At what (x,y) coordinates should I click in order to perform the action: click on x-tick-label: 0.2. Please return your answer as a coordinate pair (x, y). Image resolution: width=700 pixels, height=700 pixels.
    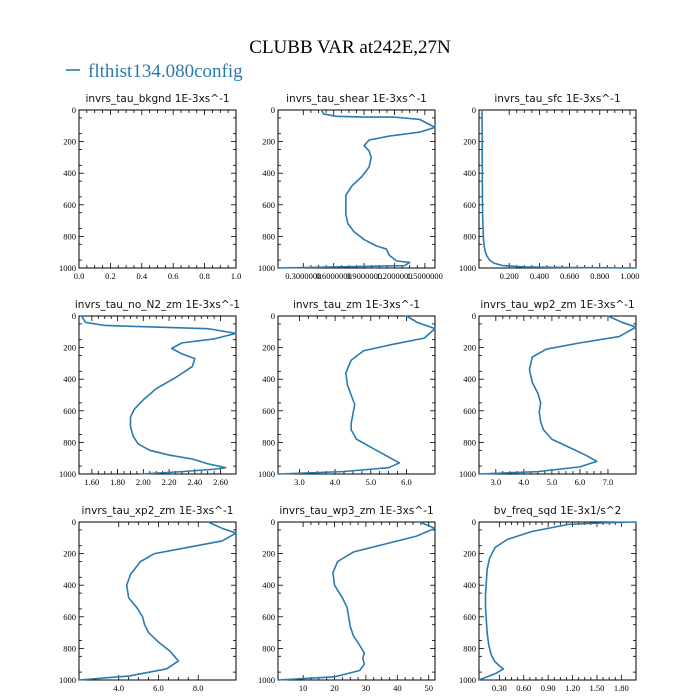
    Looking at the image, I should click on (110, 276).